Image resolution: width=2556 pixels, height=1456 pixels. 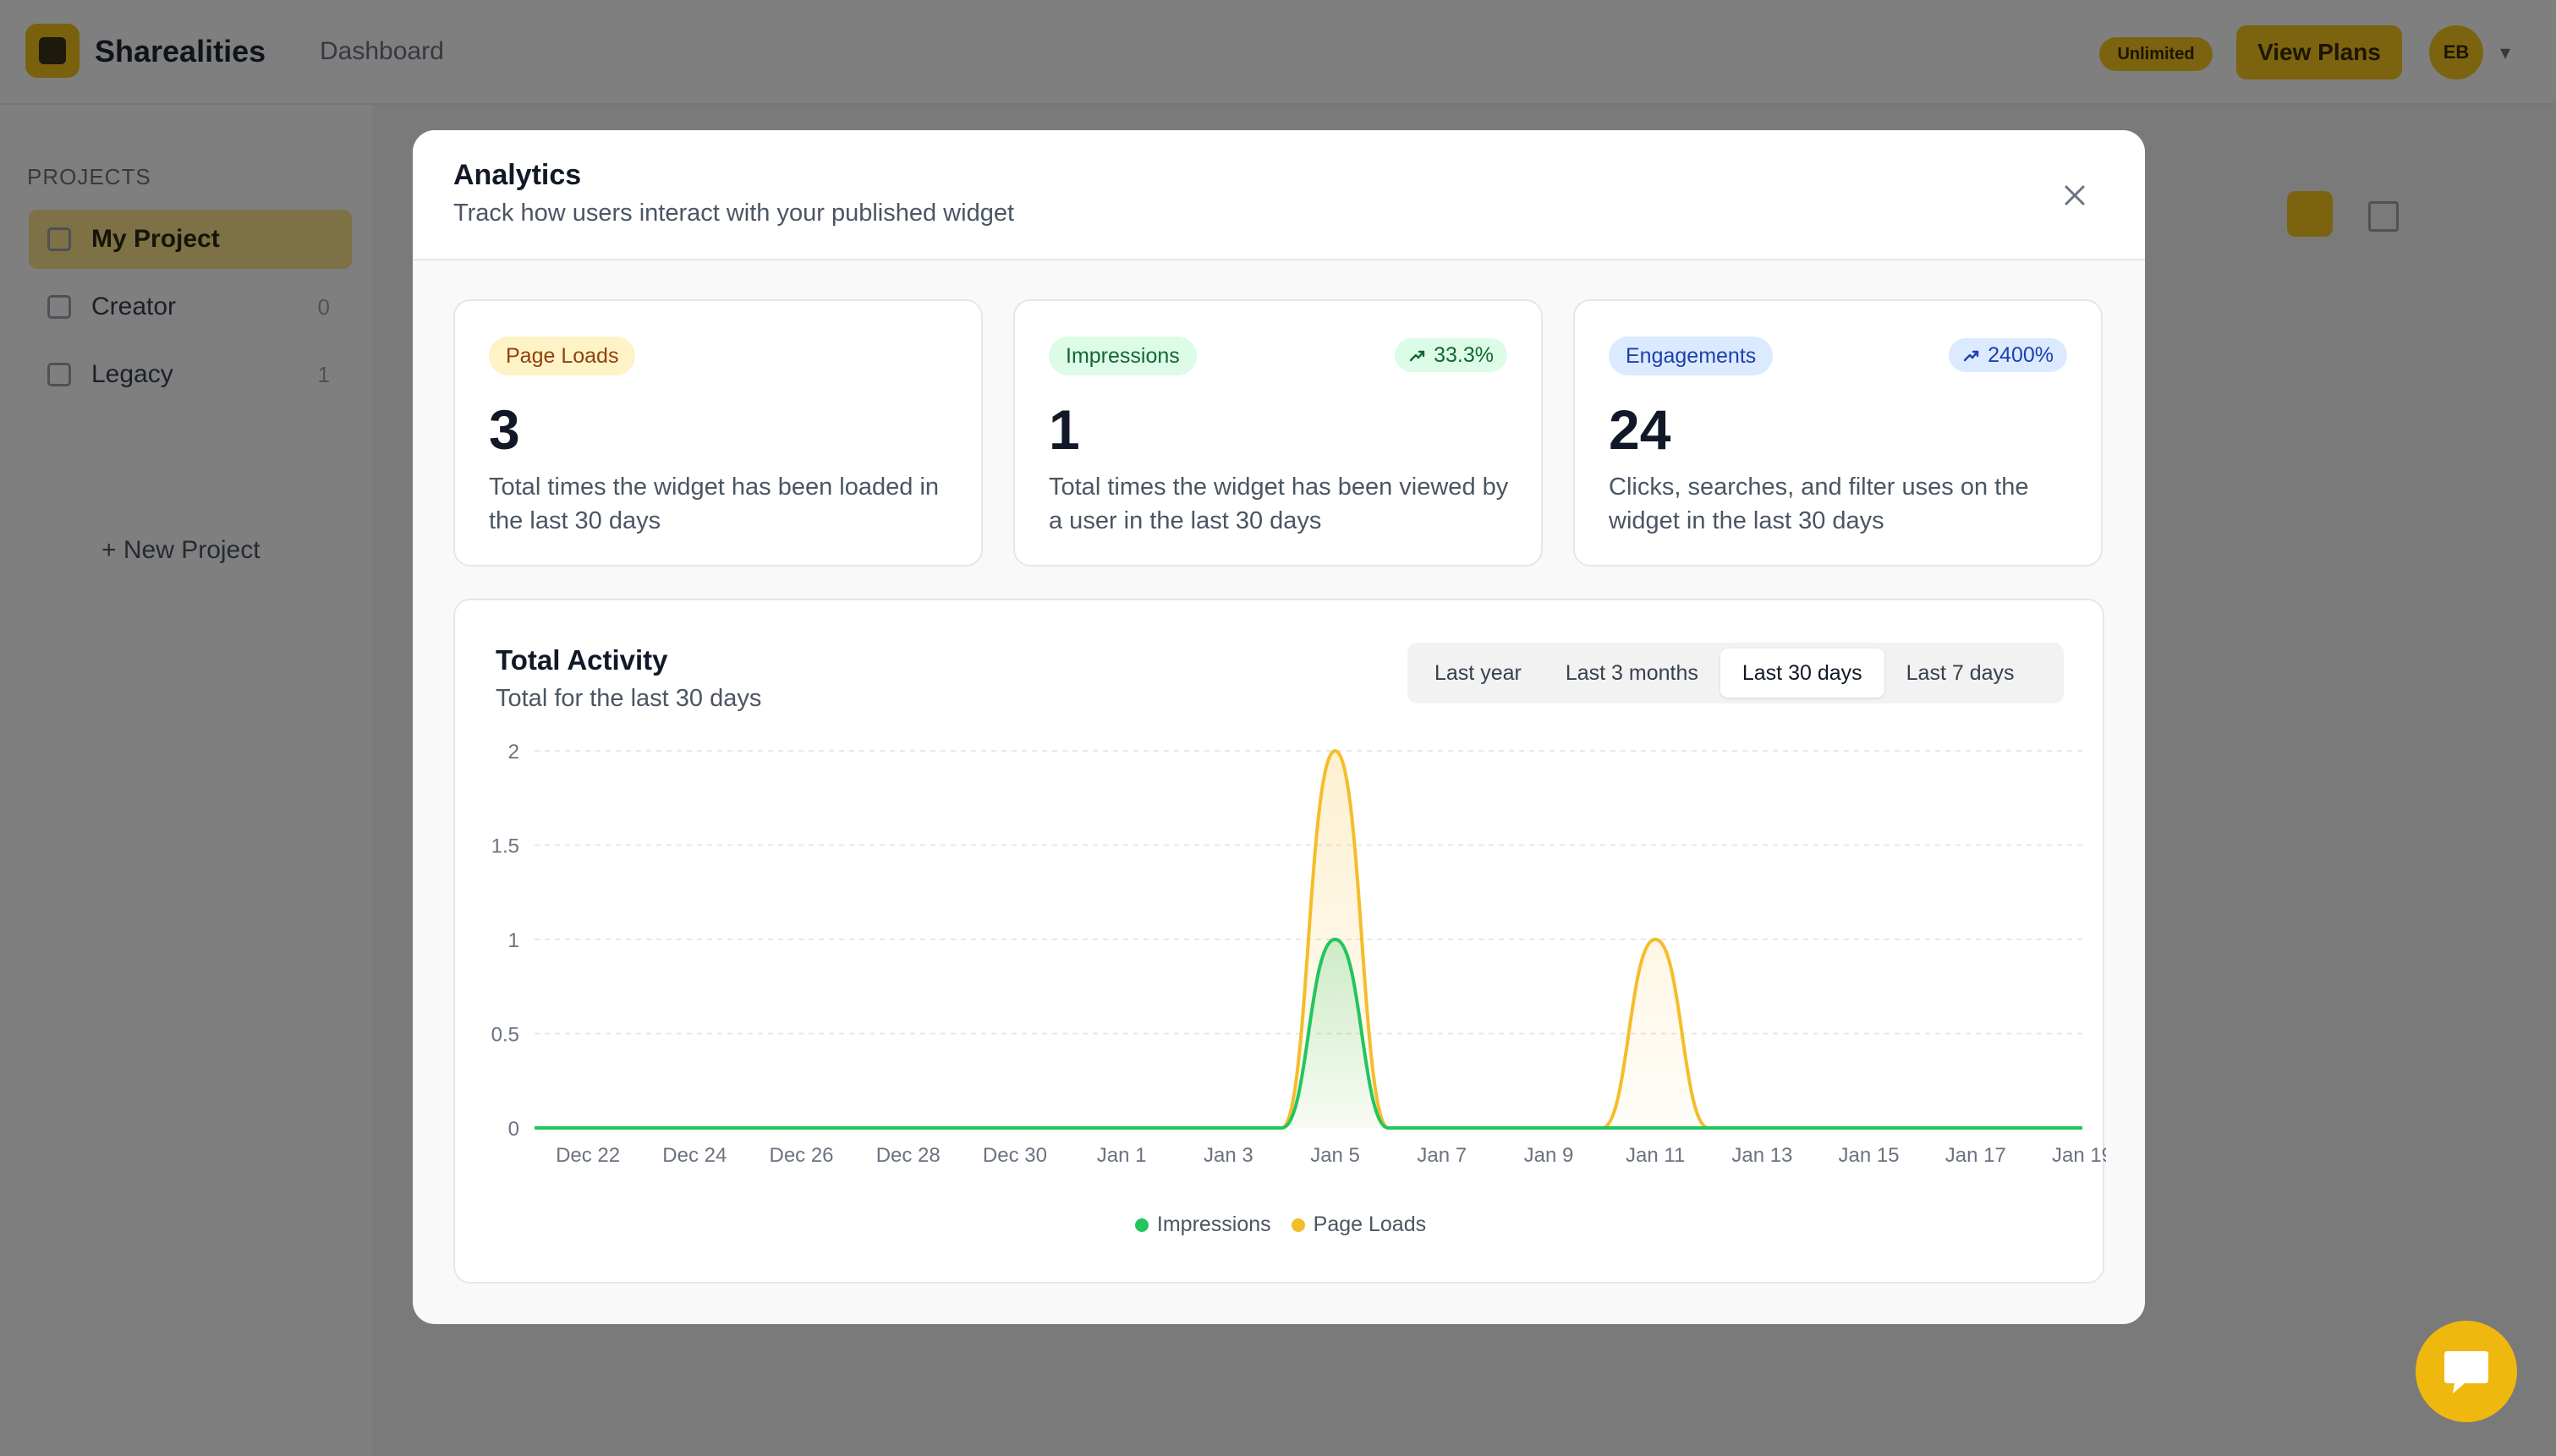 I want to click on range-last-year: Last year, so click(x=1478, y=672).